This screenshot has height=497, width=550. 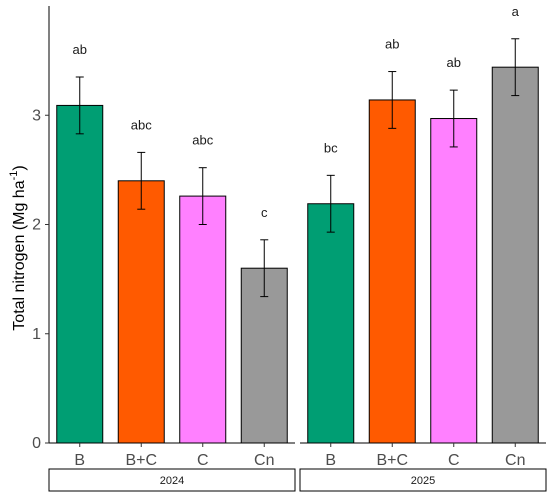 I want to click on y-axis-title-close: ), so click(x=19, y=167).